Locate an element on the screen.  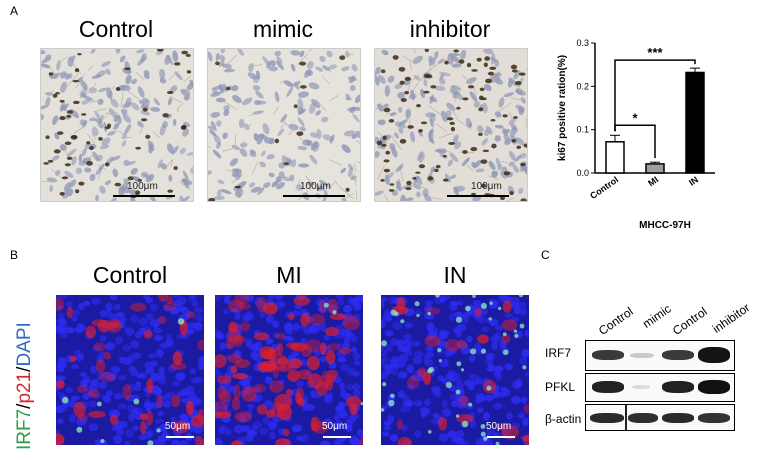
stain-dapi: DAPI is located at coordinates (24, 344).